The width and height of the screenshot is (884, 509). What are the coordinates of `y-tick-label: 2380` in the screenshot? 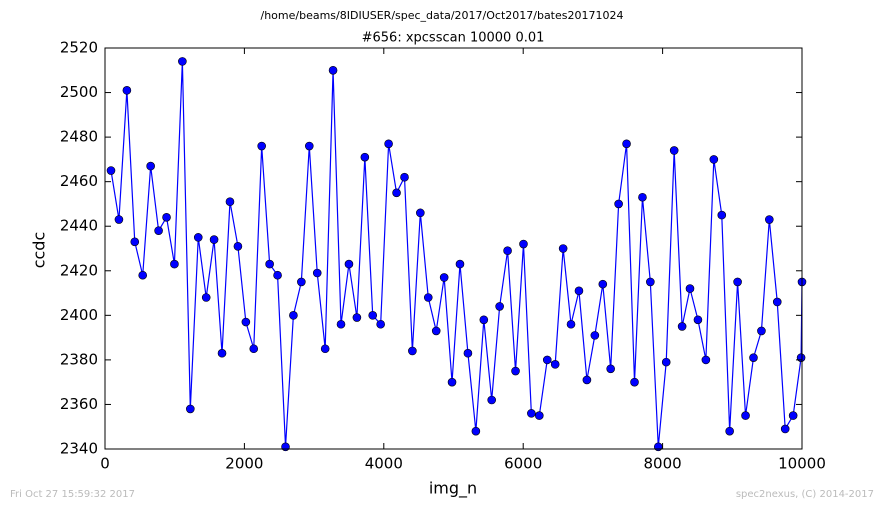 It's located at (79, 359).